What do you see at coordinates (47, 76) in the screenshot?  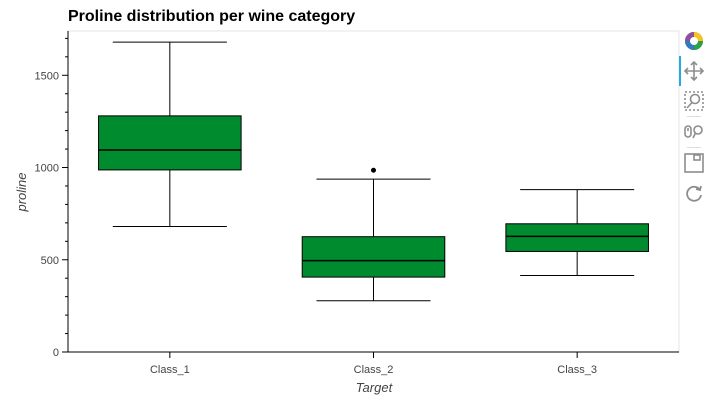 I see `y-tick-label: 1500` at bounding box center [47, 76].